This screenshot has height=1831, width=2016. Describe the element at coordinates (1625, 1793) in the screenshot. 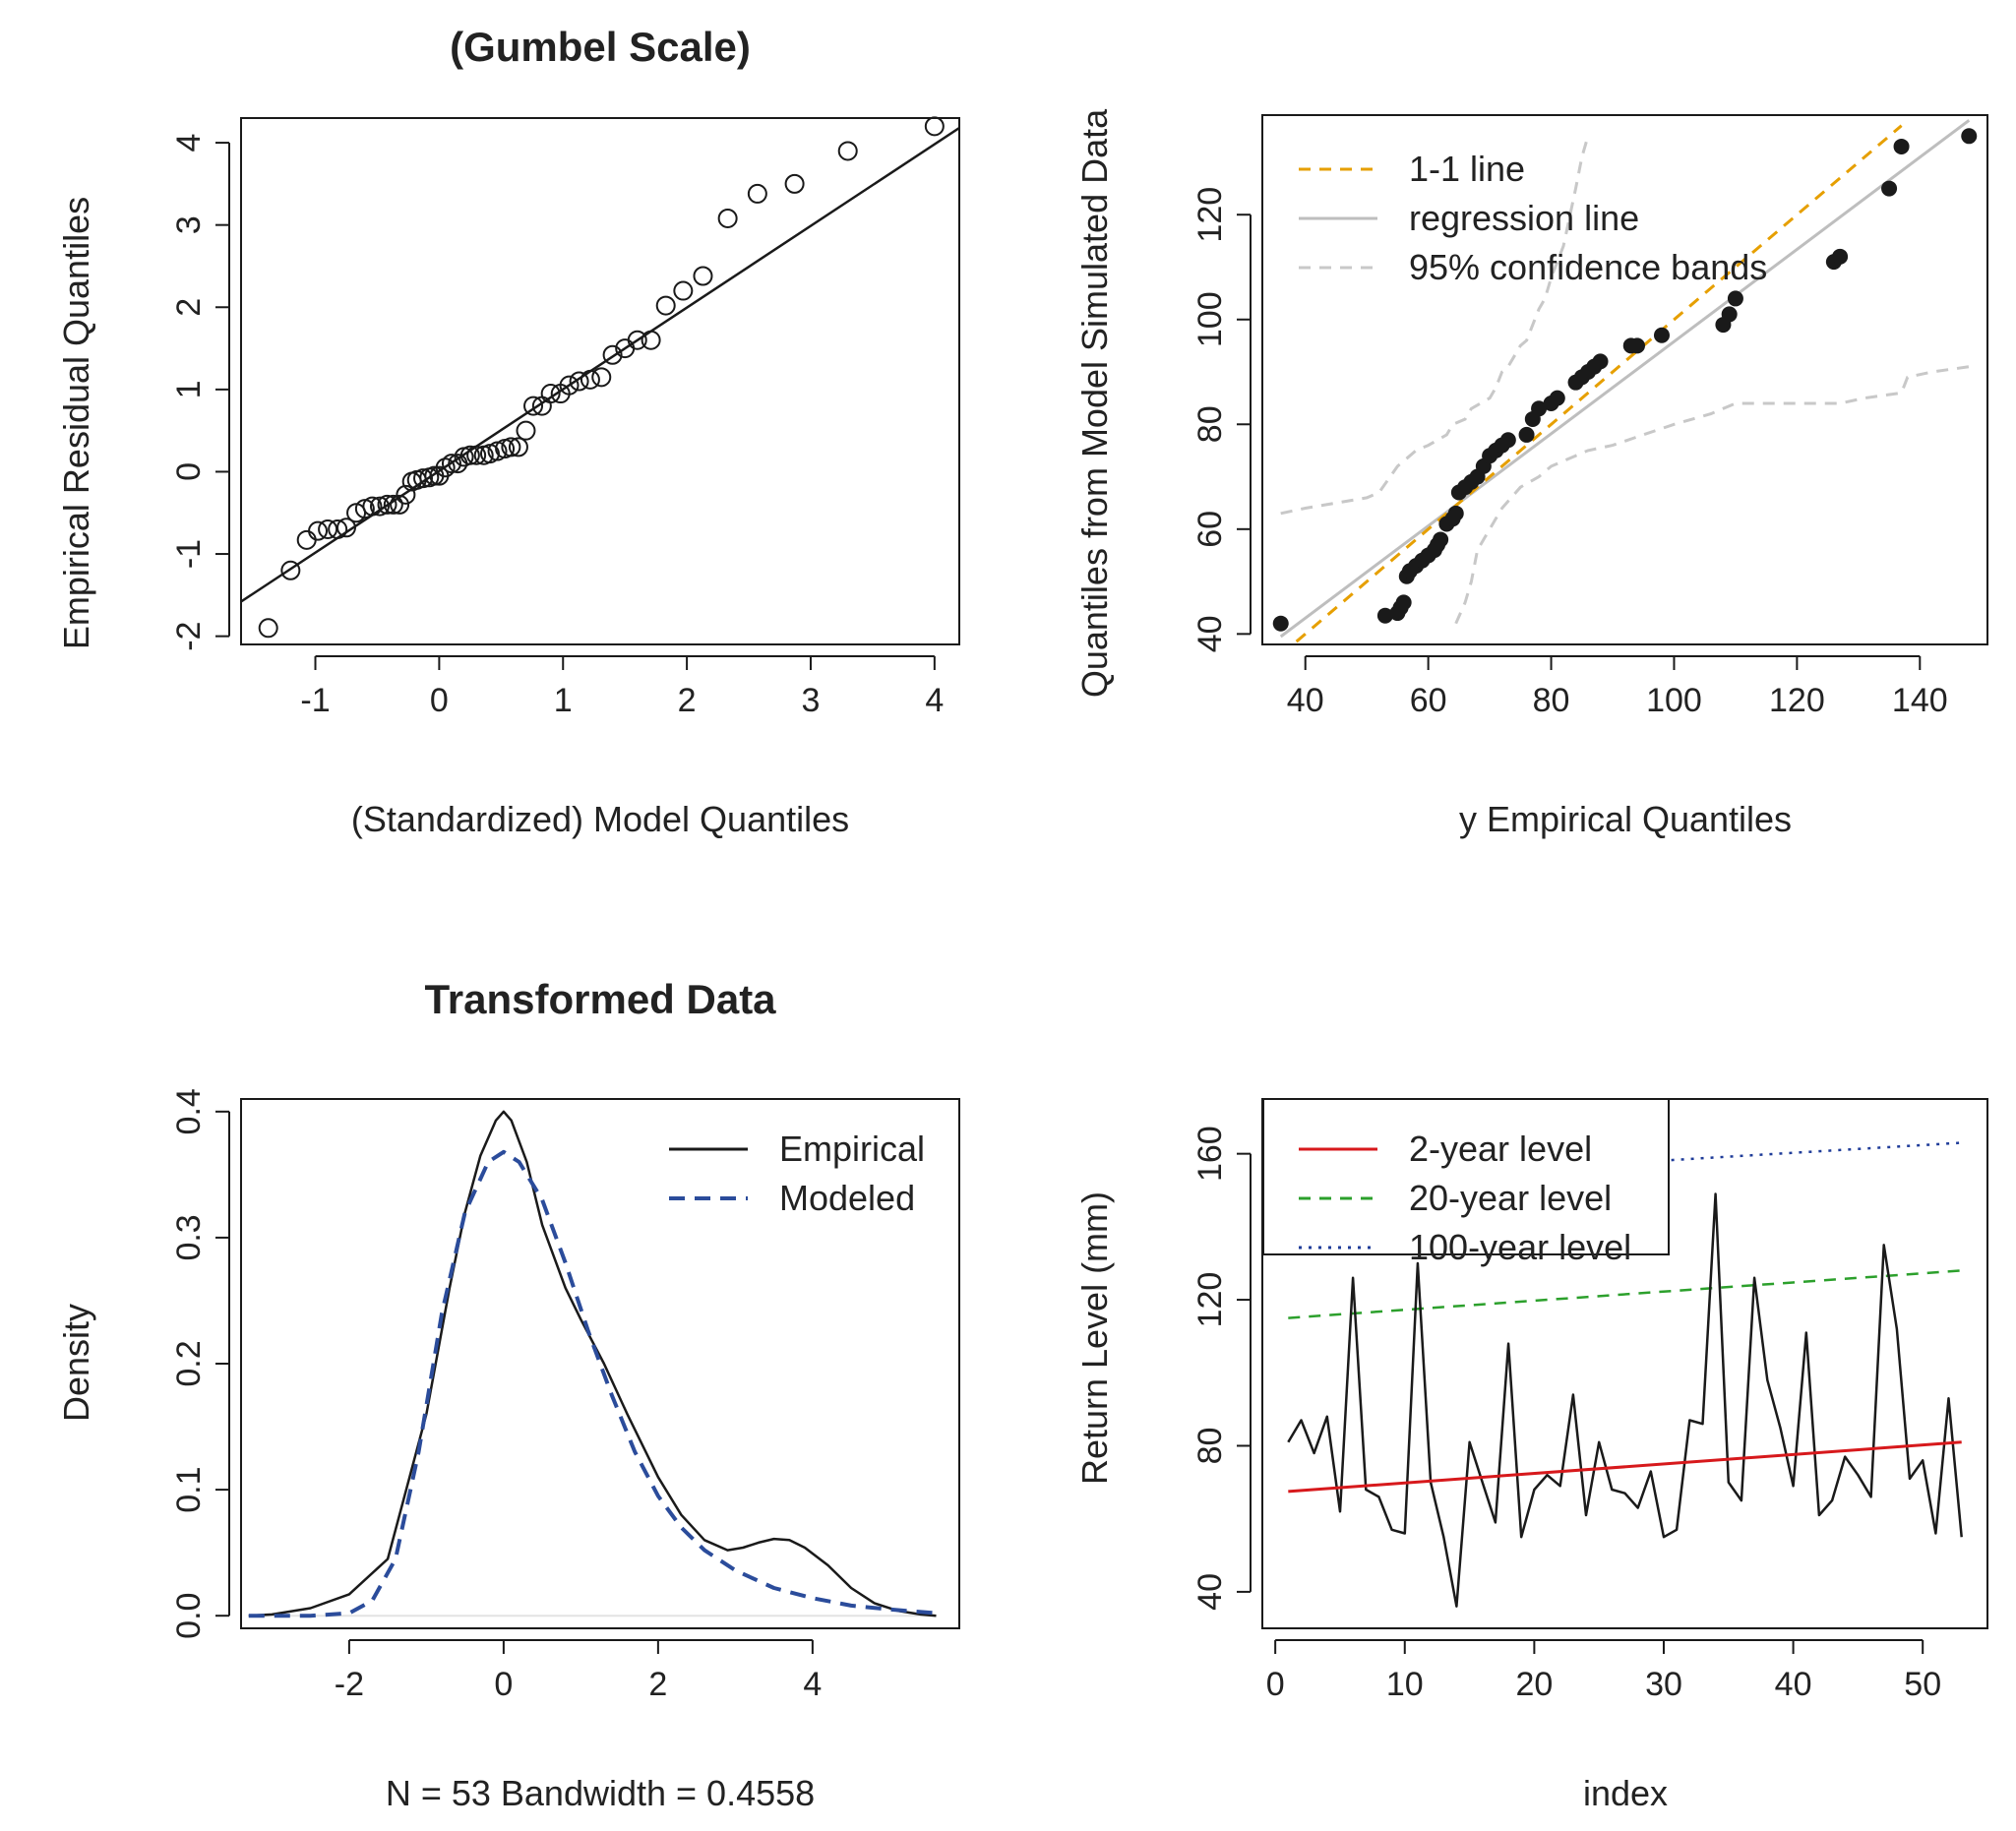

I see `panel-4-xlabel: index` at that location.